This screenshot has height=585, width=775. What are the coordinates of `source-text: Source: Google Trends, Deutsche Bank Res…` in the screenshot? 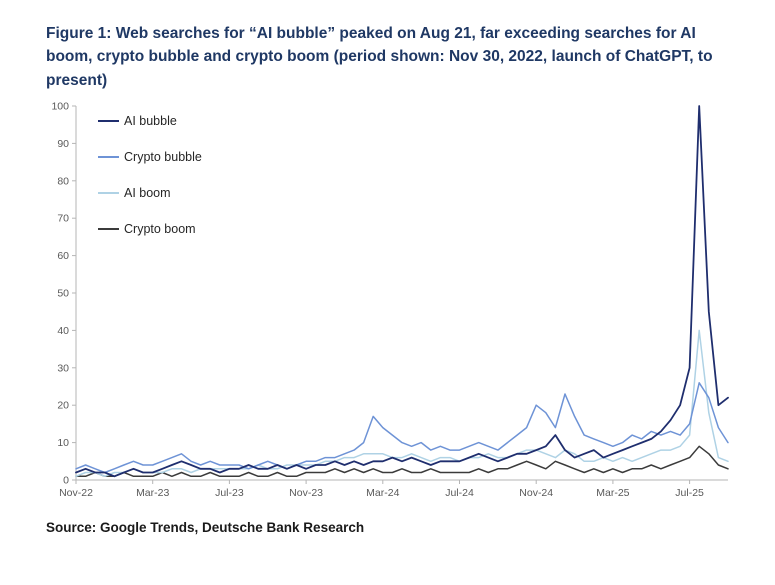 It's located at (205, 527).